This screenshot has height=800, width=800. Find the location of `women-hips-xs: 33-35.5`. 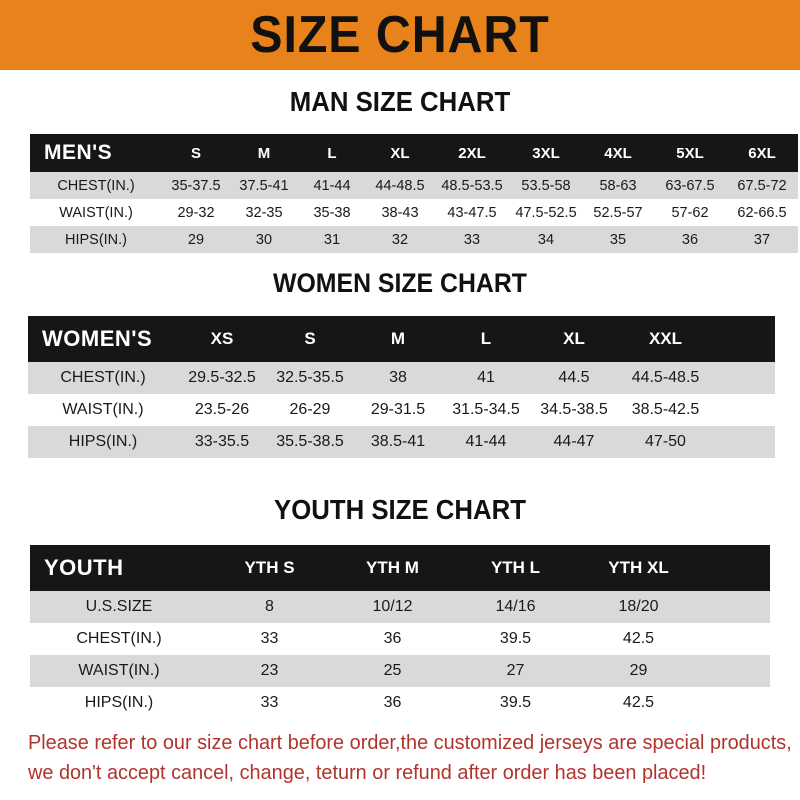

women-hips-xs: 33-35.5 is located at coordinates (222, 441).